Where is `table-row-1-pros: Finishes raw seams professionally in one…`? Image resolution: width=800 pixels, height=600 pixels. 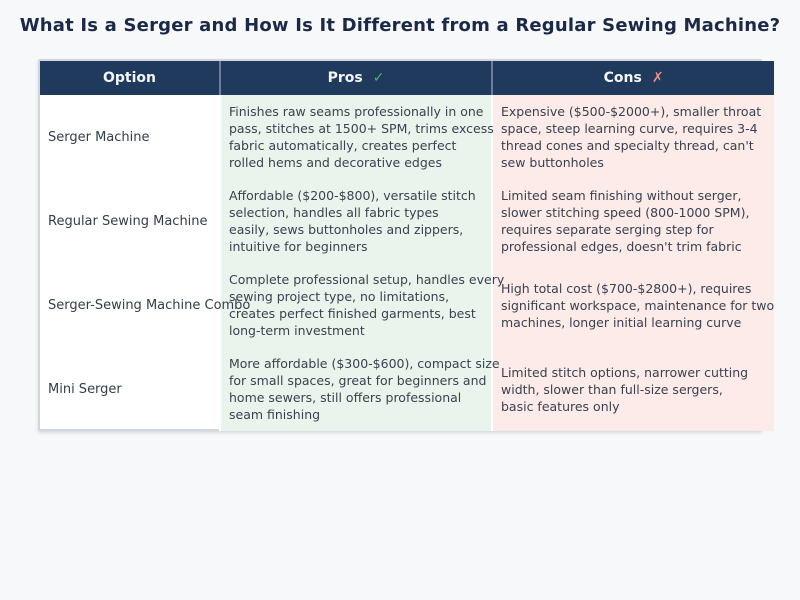 table-row-1-pros: Finishes raw seams professionally in one… is located at coordinates (356, 137).